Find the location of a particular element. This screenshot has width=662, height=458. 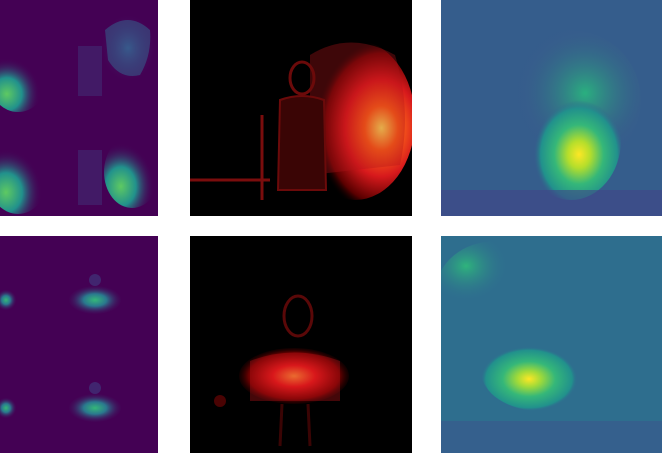

panel-r1-spectrum-tiles is located at coordinates (79, 108).